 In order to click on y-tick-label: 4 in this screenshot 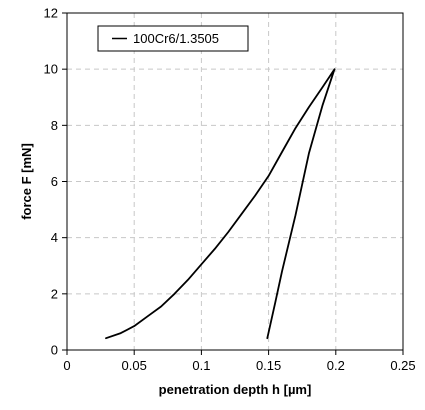, I will do `click(54, 237)`.